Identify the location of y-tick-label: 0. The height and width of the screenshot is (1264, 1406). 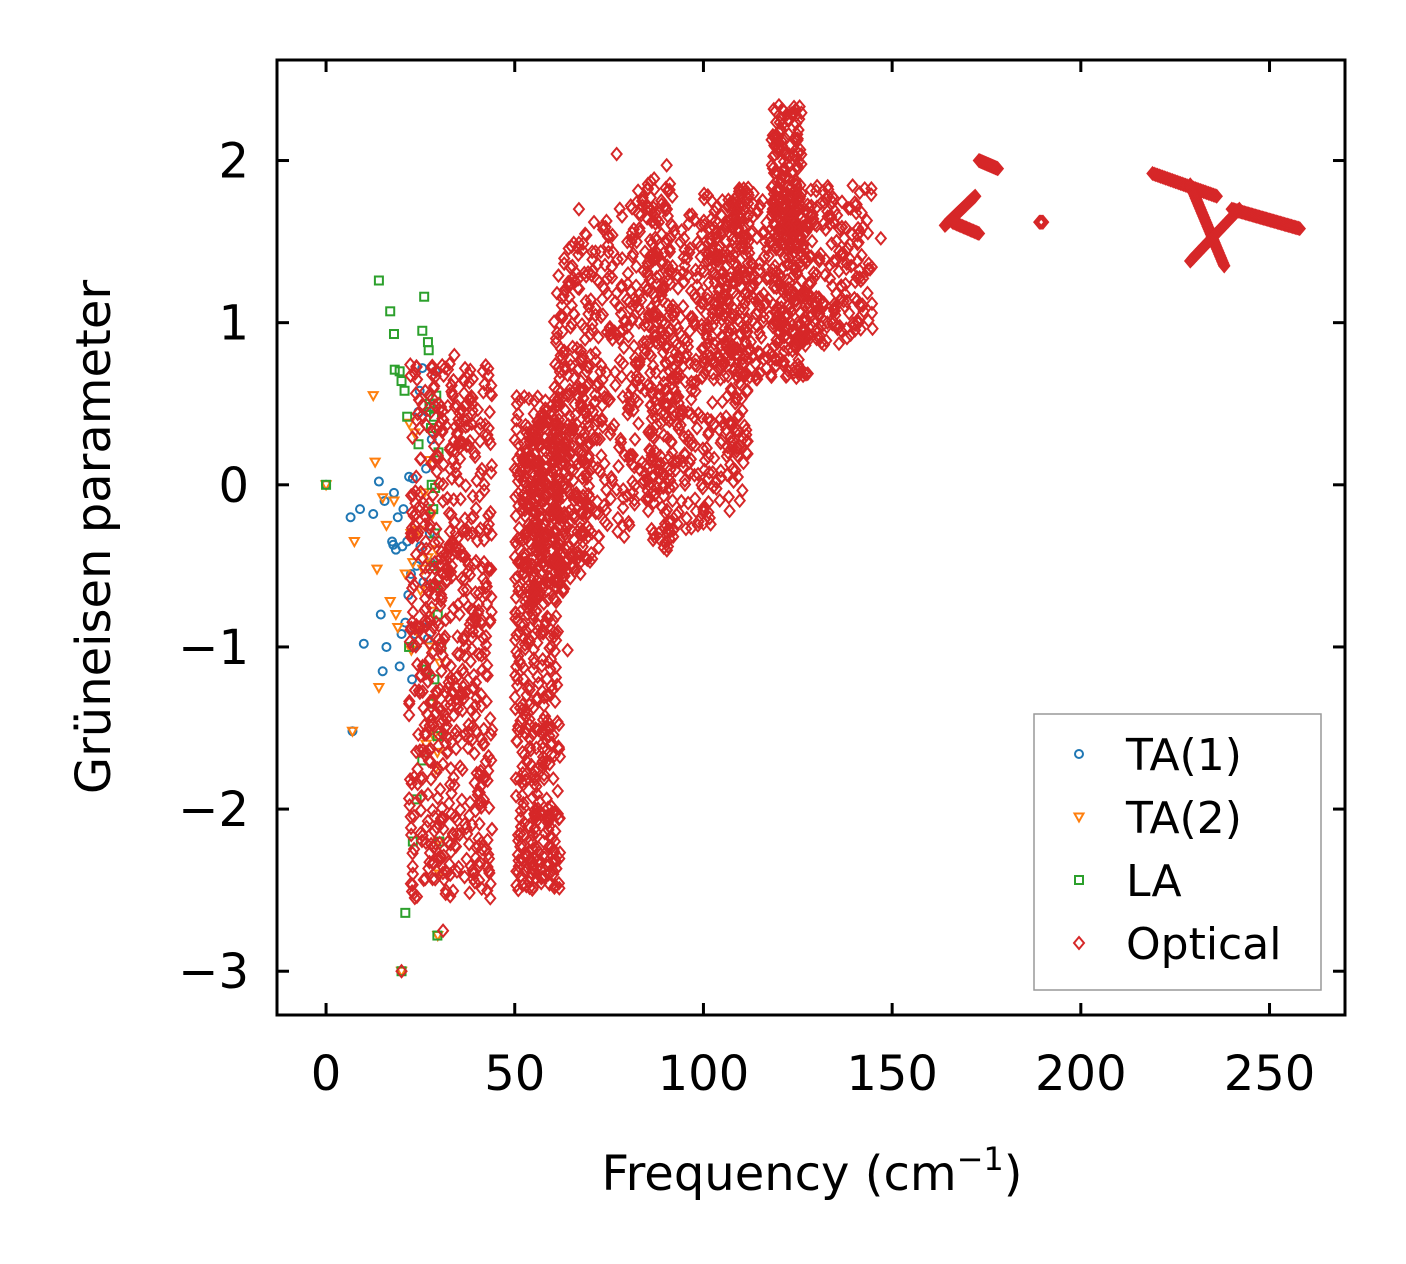
(233, 486).